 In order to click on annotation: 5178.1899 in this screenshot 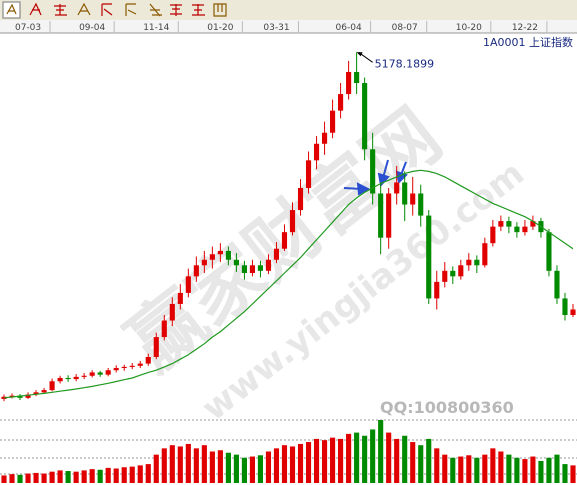, I will do `click(405, 63)`.